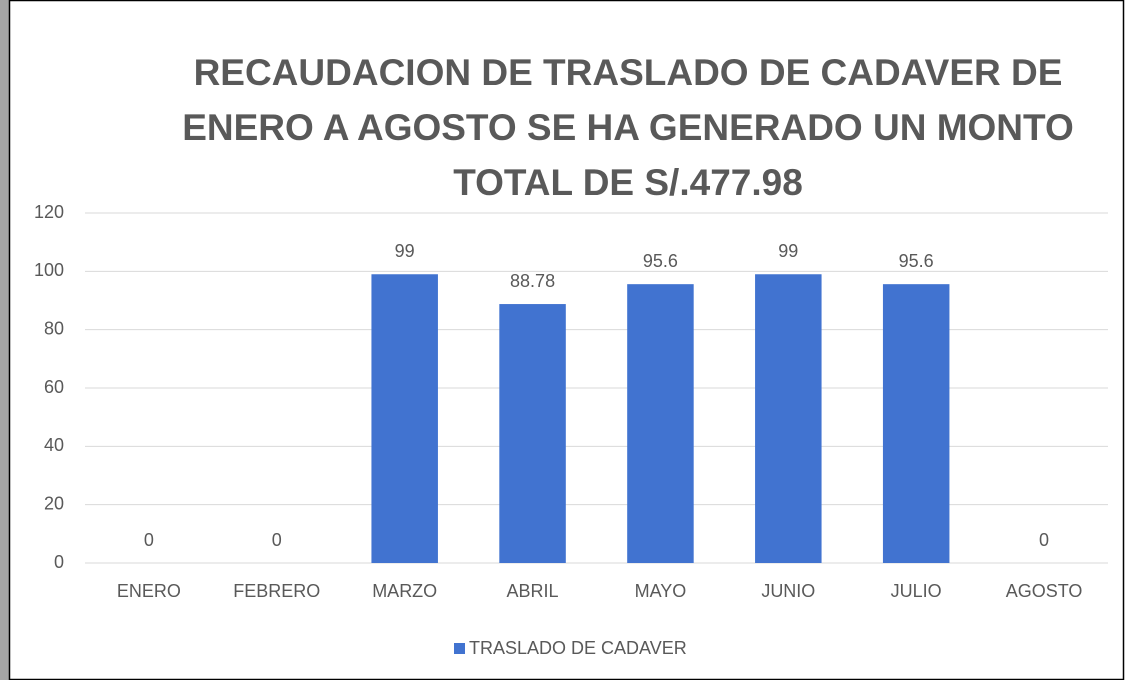 The width and height of the screenshot is (1125, 680). I want to click on x-tick-label: ENERO, so click(149, 591).